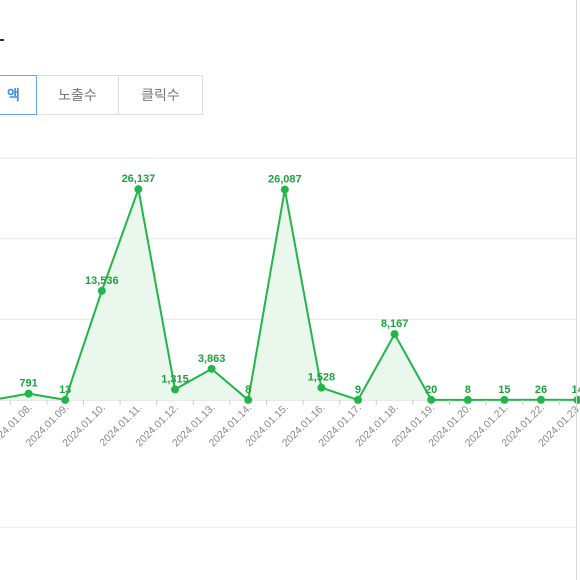  I want to click on data-label: 791, so click(28, 384).